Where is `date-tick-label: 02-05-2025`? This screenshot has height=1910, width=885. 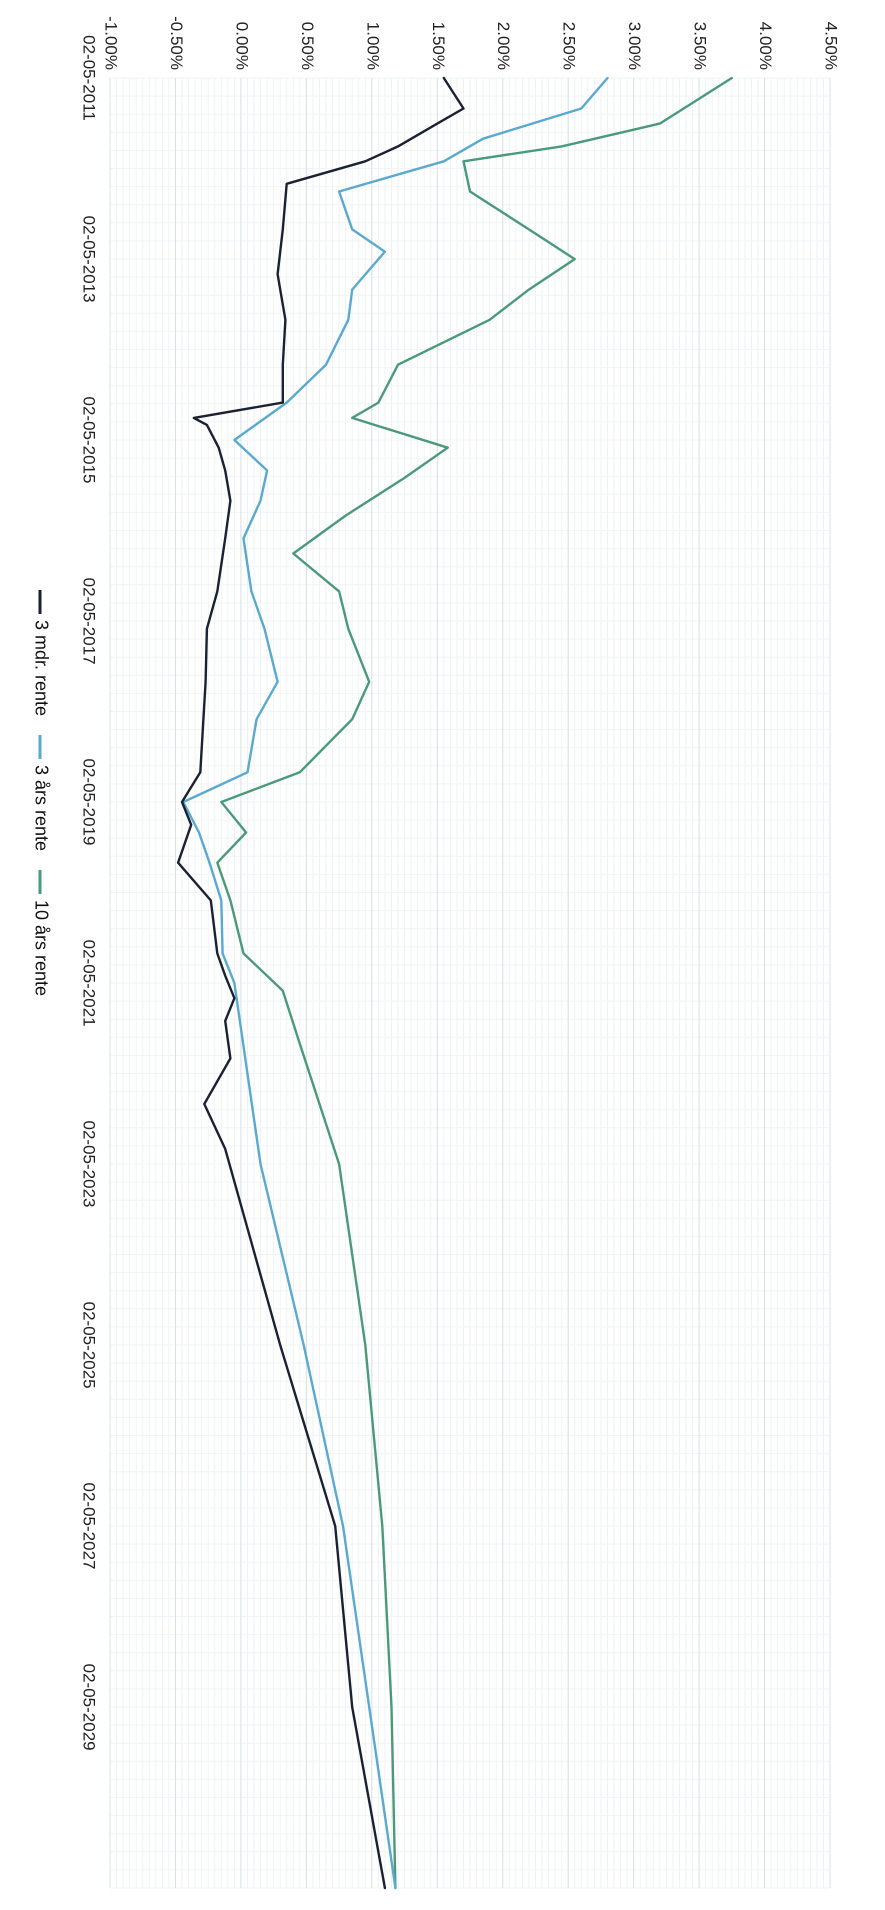
date-tick-label: 02-05-2025 is located at coordinates (89, 1345).